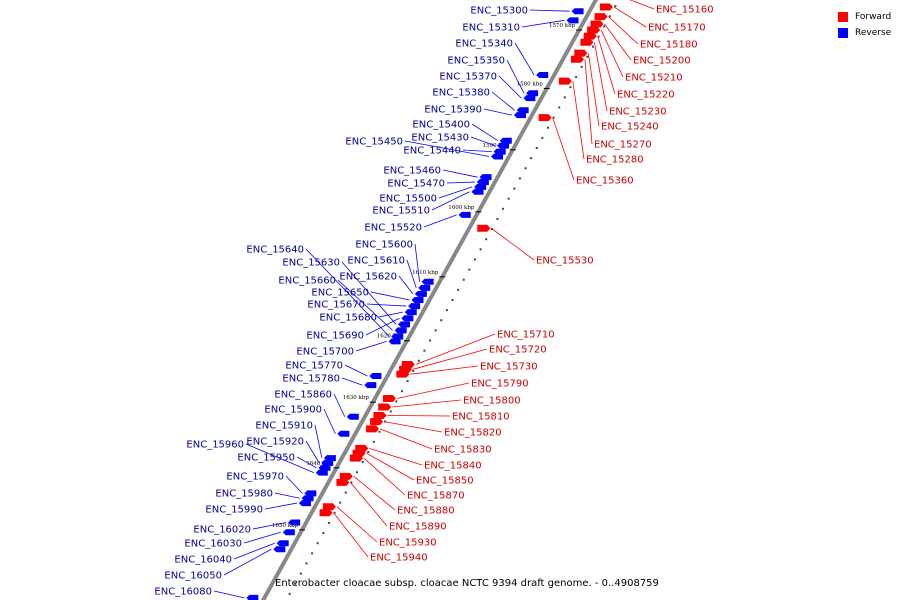  What do you see at coordinates (654, 78) in the screenshot?
I see `forward-gene-label: ENC_15210` at bounding box center [654, 78].